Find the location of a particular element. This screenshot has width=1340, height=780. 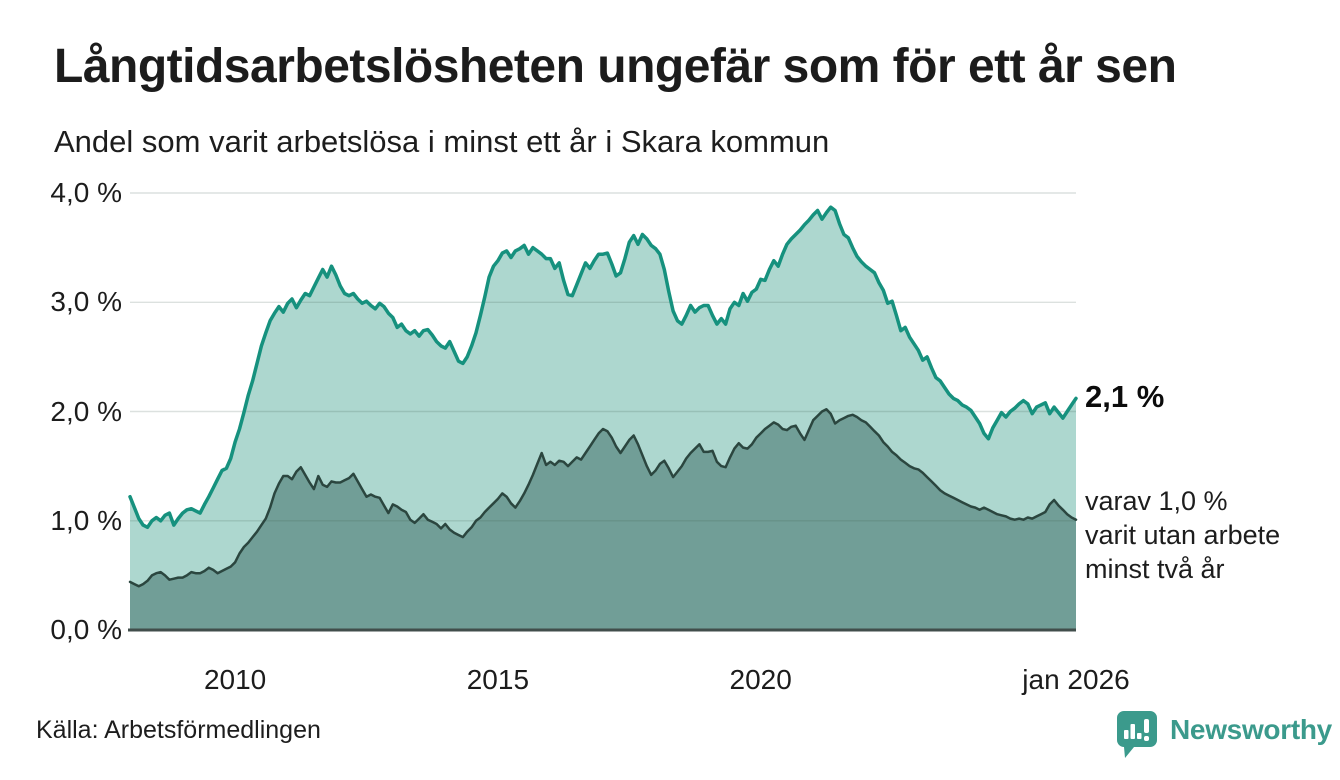

x-axis-label: 2015 is located at coordinates (498, 679).